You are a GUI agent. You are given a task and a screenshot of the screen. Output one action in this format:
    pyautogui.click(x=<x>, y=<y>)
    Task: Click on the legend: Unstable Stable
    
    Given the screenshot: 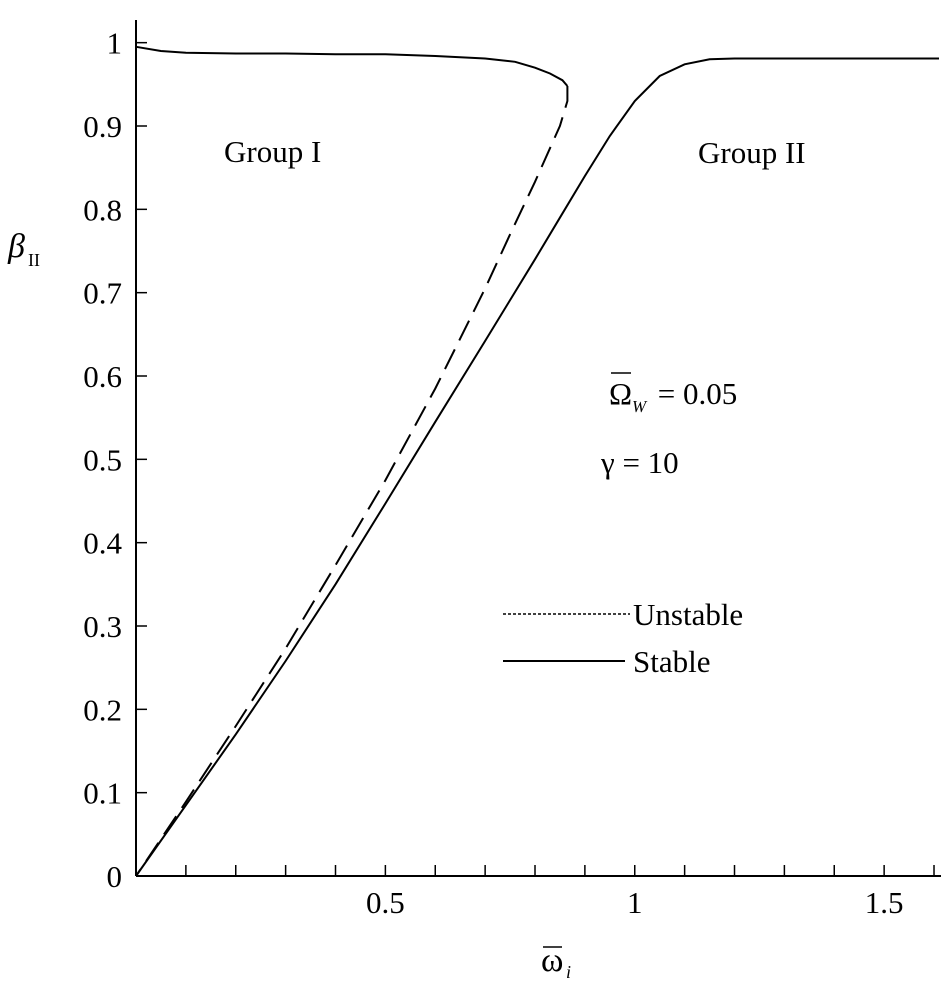 What is the action you would take?
    pyautogui.click(x=623, y=638)
    